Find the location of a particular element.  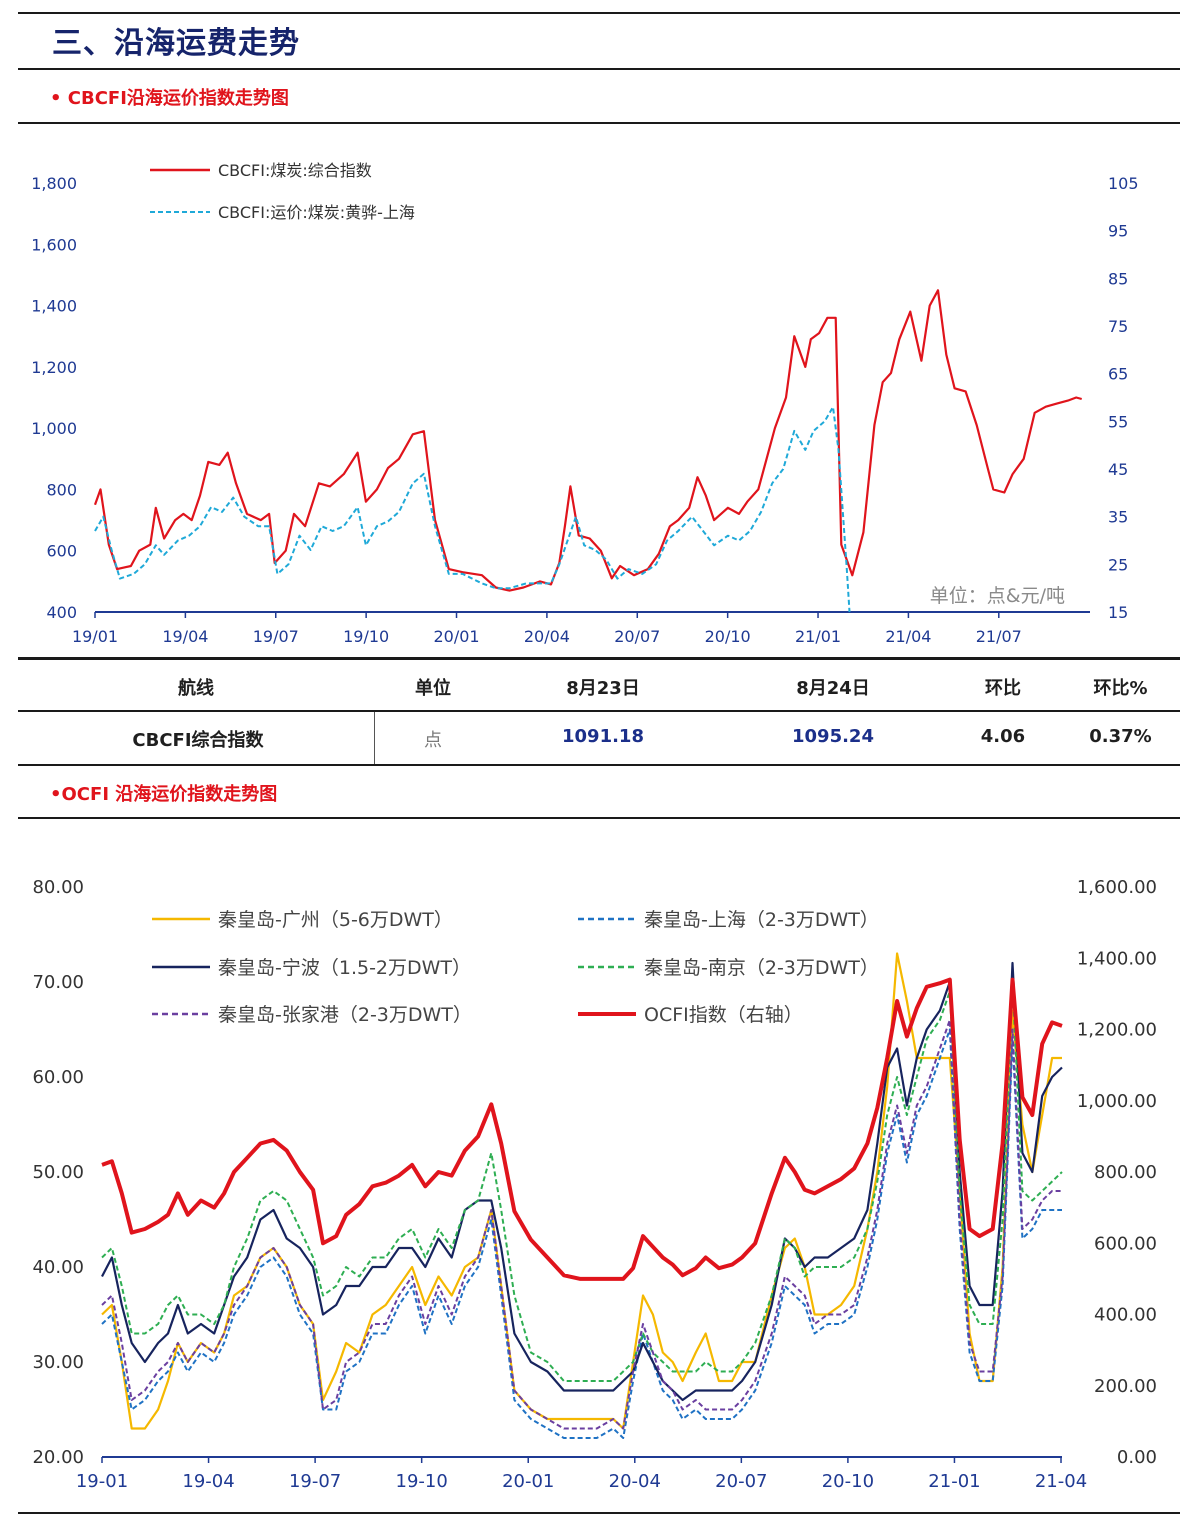

x-tick-label: 19-07 is located at coordinates (315, 1481).